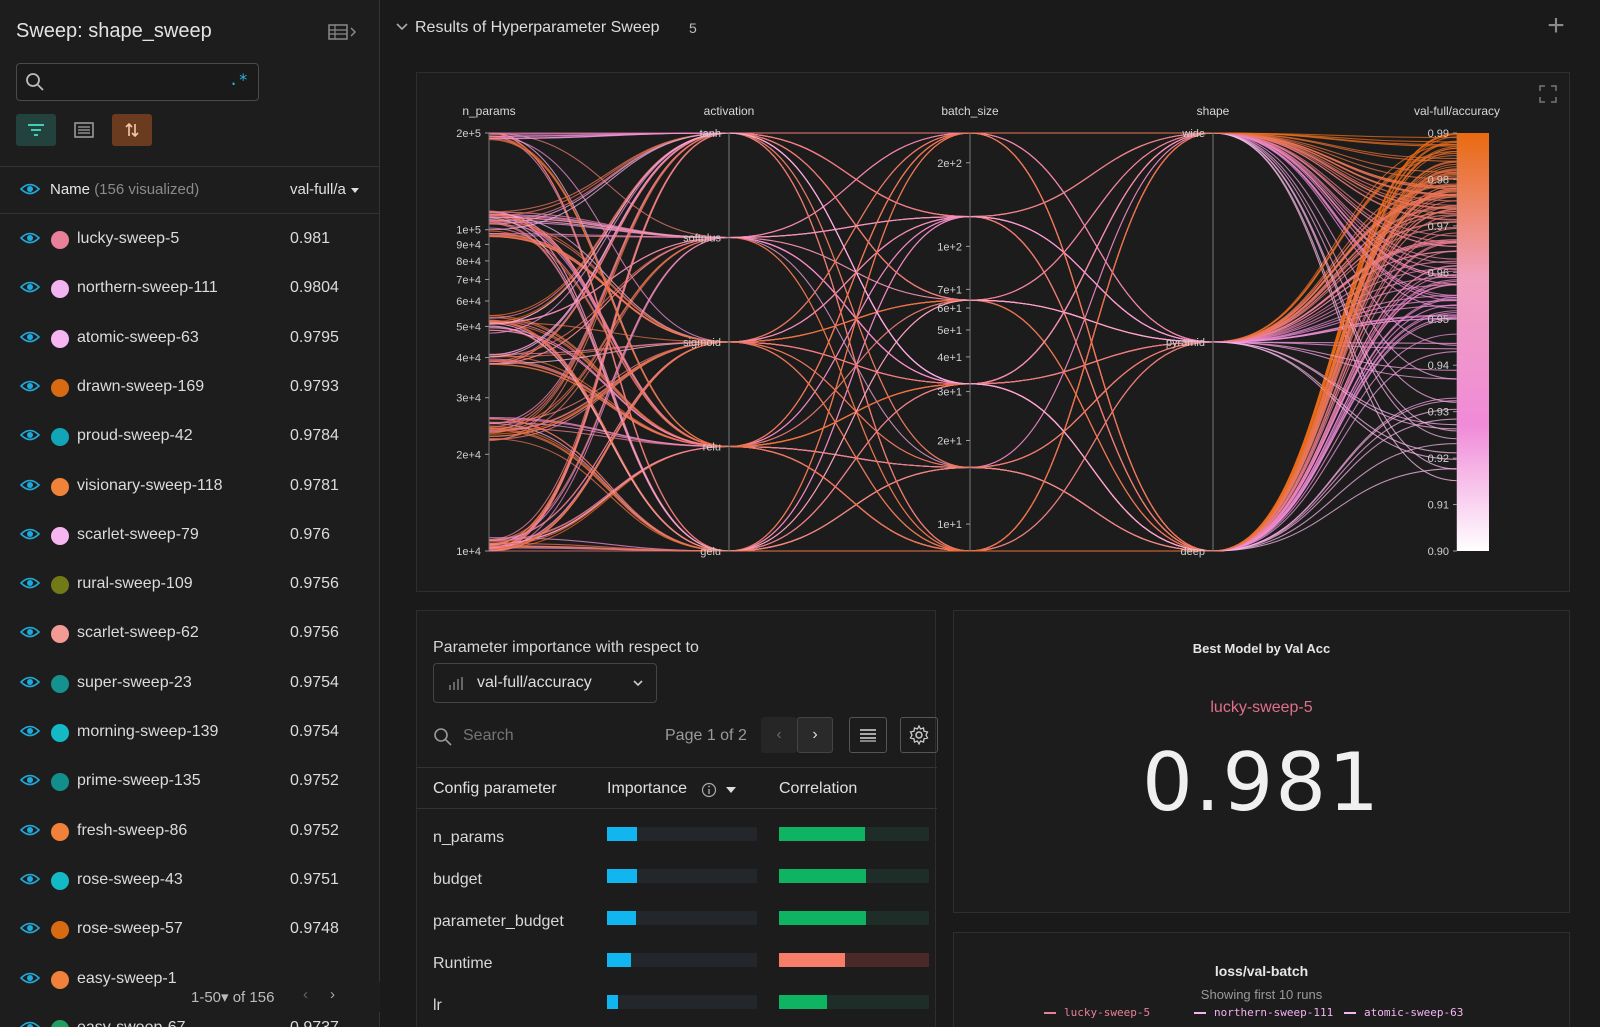 Image resolution: width=1600 pixels, height=1027 pixels. Describe the element at coordinates (138, 534) in the screenshot. I see `run-name: scarlet-sweep-79` at that location.